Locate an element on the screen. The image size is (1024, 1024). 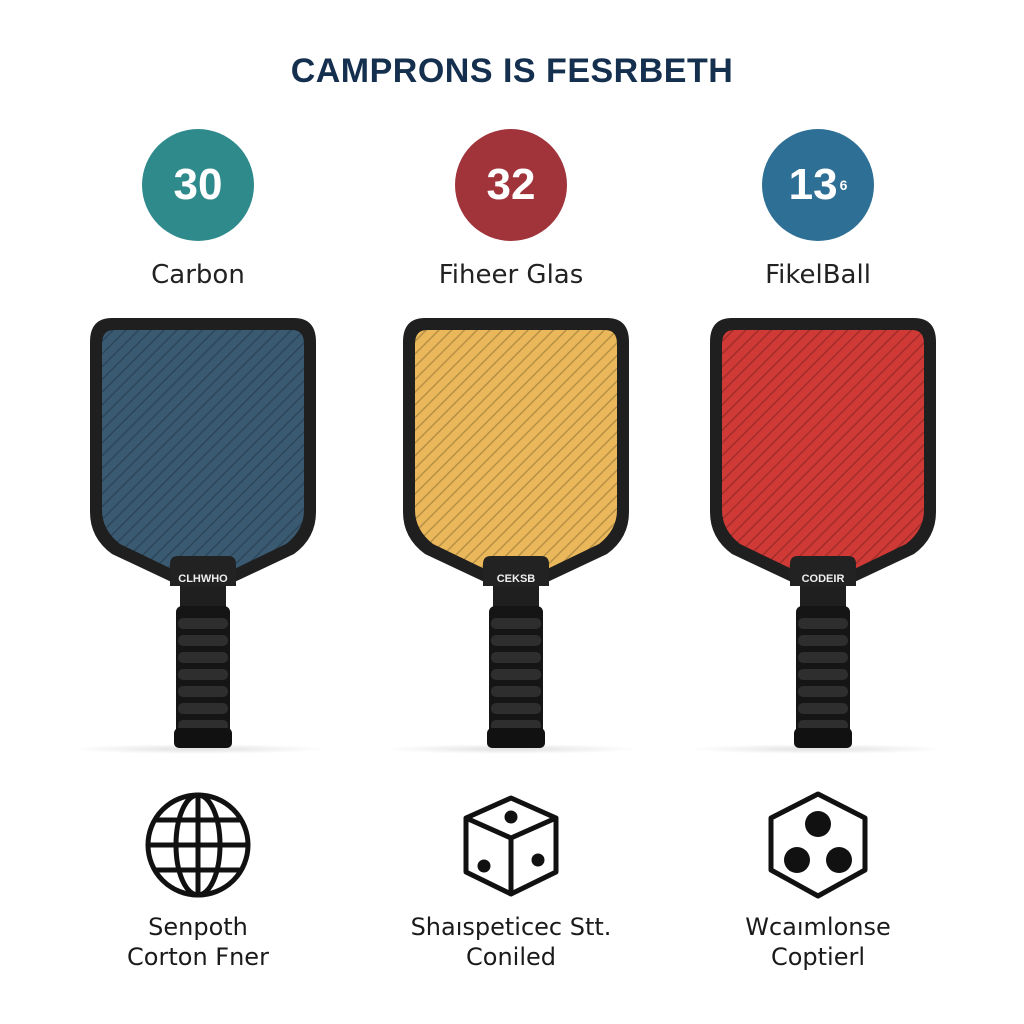
badge-superscript: 6 is located at coordinates (843, 185).